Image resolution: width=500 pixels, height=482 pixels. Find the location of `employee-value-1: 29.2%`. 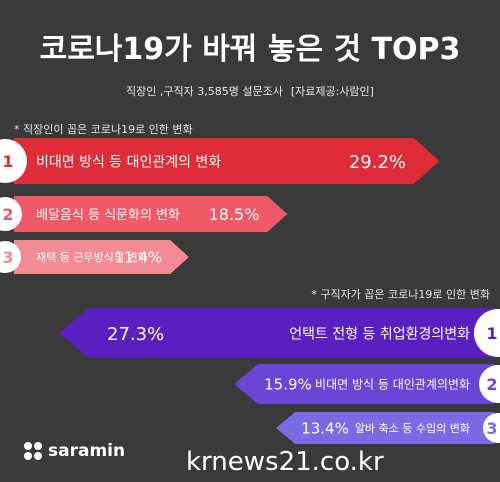

employee-value-1: 29.2% is located at coordinates (377, 162).